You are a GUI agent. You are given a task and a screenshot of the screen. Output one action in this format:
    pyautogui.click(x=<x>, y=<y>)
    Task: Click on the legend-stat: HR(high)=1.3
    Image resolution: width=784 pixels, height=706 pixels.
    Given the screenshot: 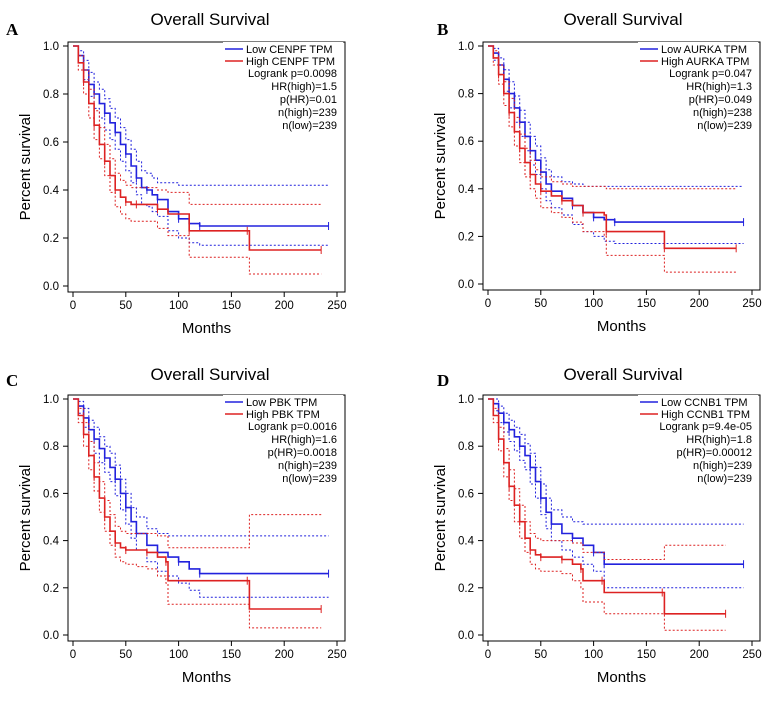 What is the action you would take?
    pyautogui.click(x=719, y=87)
    